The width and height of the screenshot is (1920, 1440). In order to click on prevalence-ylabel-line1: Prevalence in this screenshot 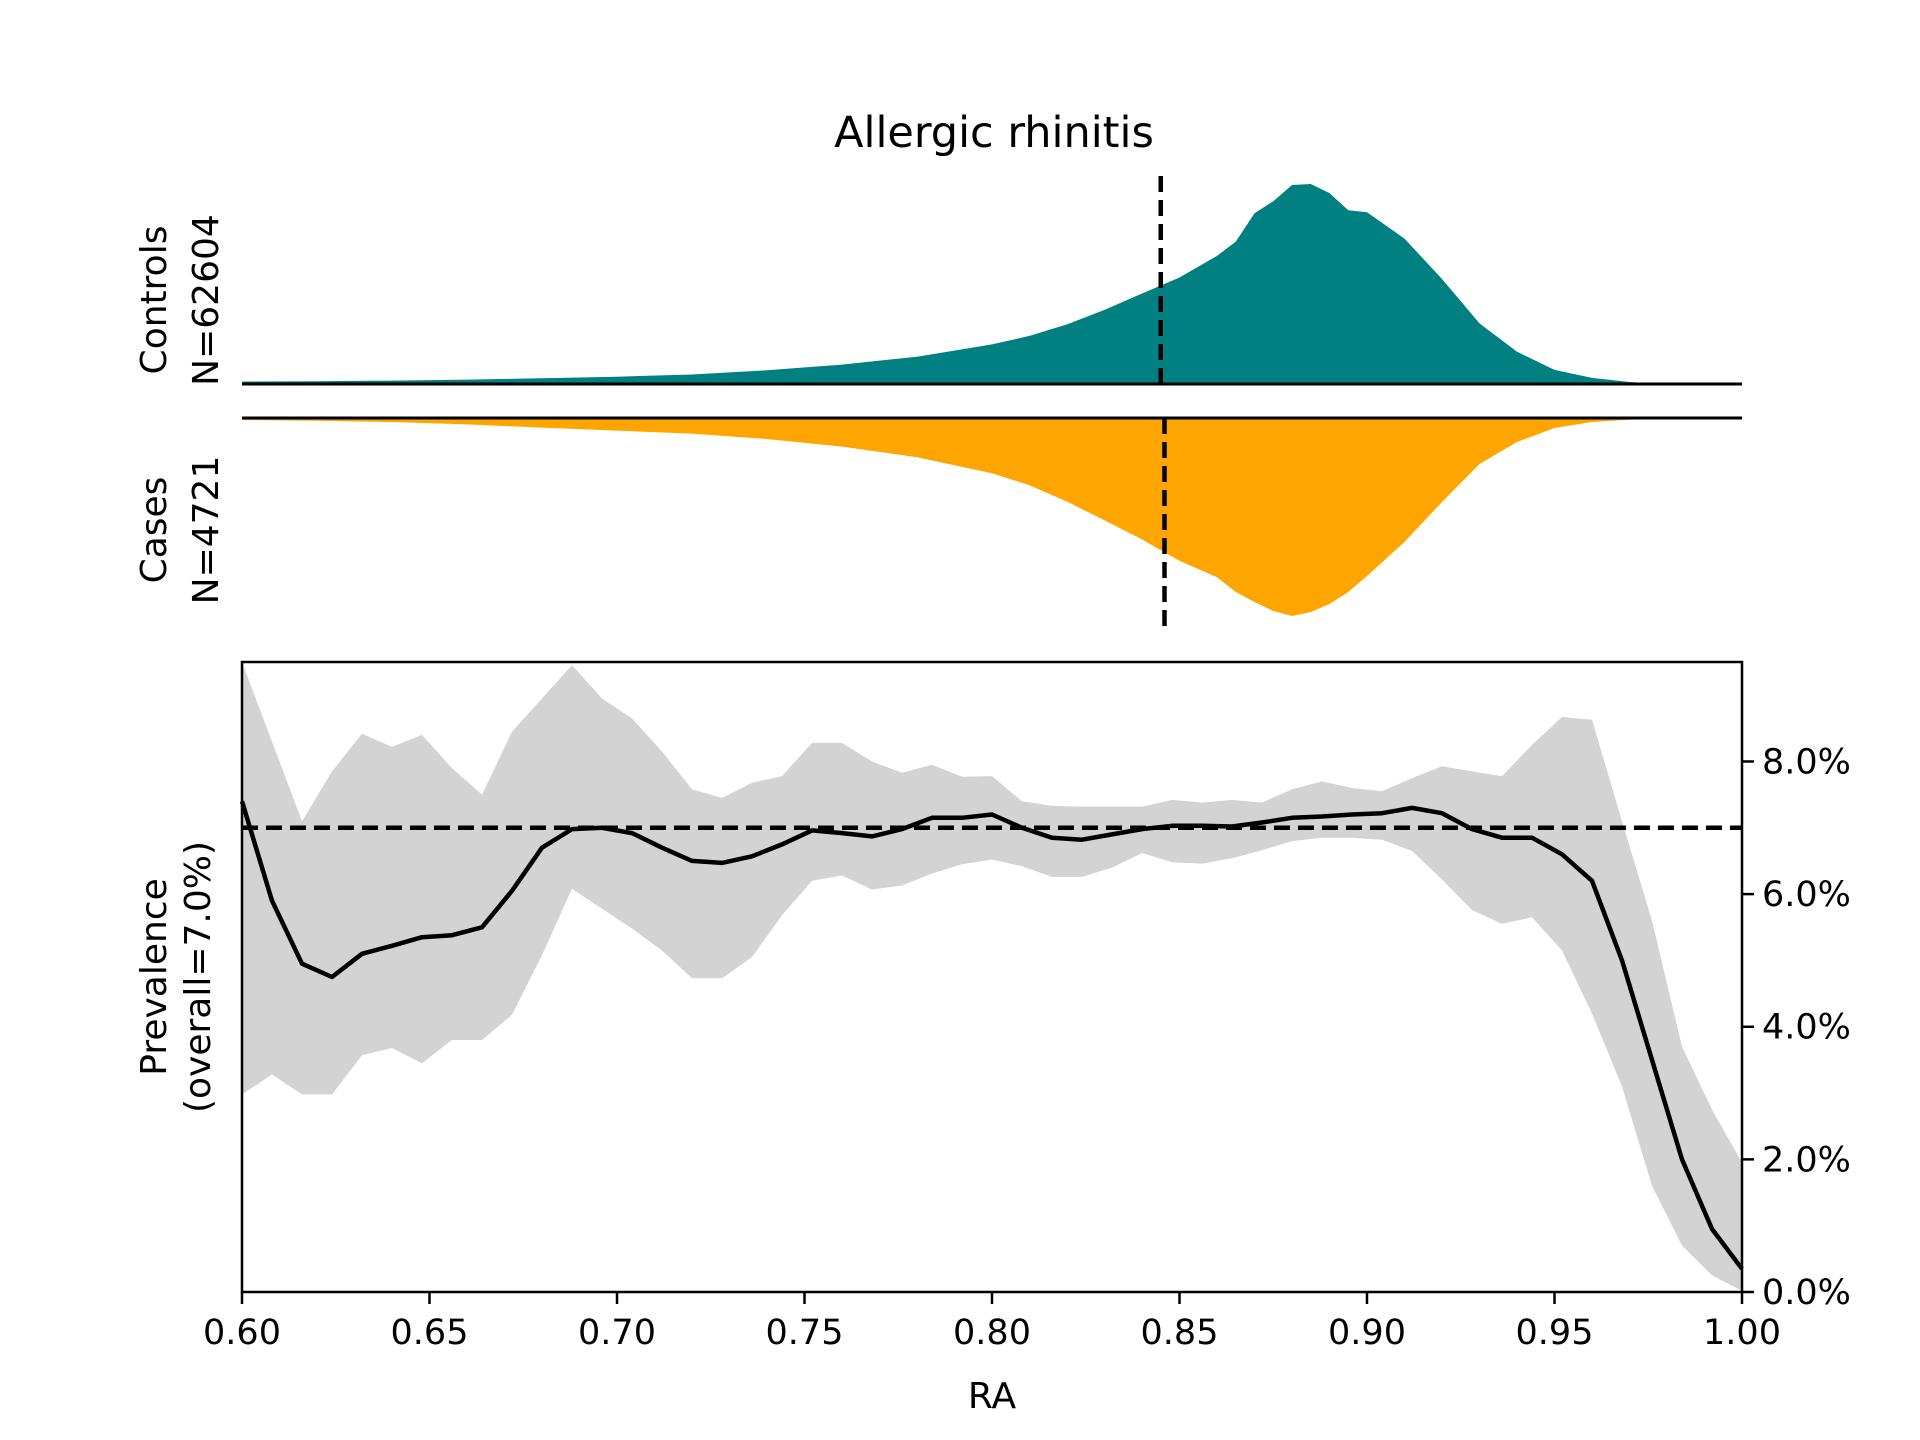, I will do `click(154, 977)`.